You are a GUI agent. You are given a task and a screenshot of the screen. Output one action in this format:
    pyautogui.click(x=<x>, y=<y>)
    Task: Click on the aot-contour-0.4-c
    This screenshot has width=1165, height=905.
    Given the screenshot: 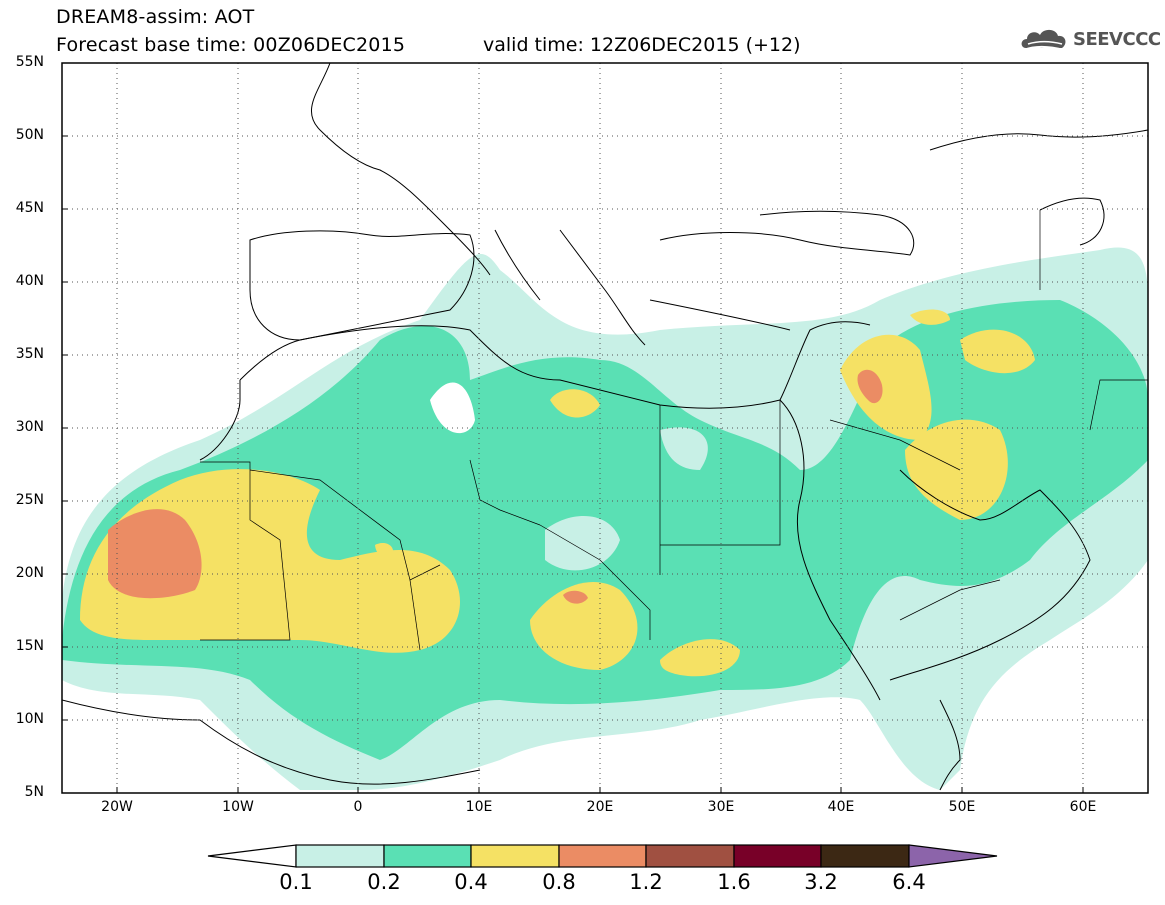 What is the action you would take?
    pyautogui.click(x=700, y=658)
    